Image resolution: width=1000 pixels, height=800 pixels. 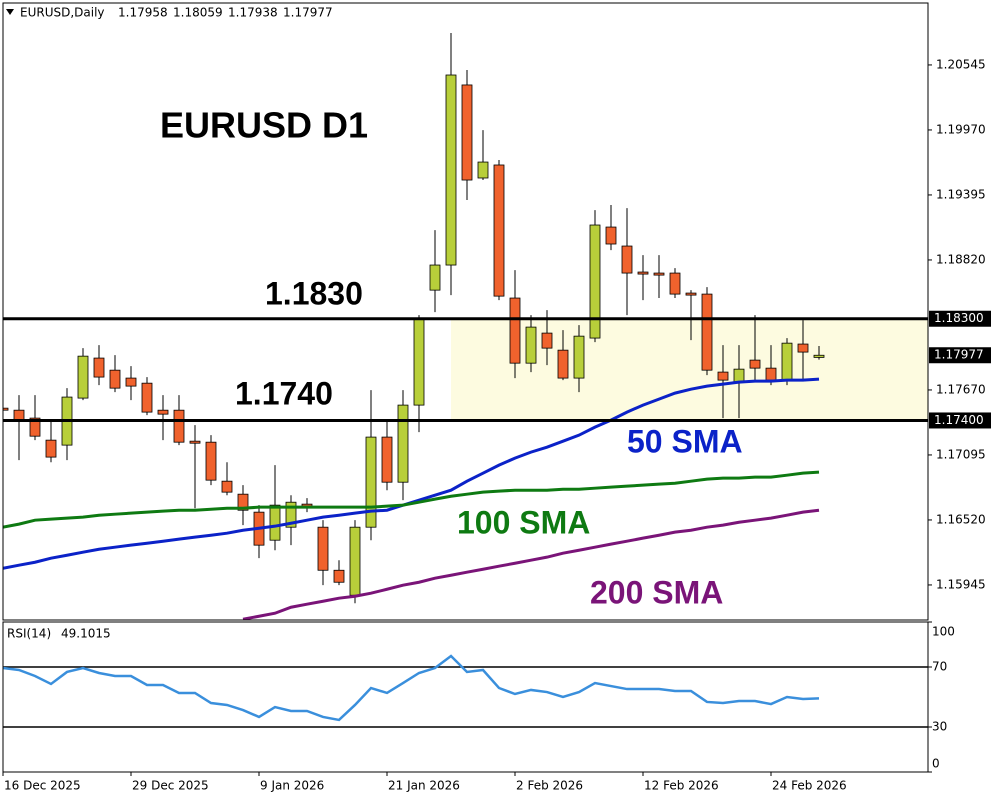 What do you see at coordinates (42, 786) in the screenshot?
I see `x-tick-label: 16 Dec 2025` at bounding box center [42, 786].